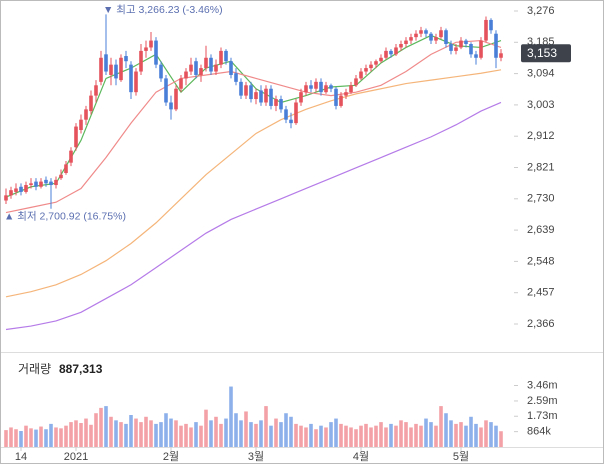 Image resolution: width=604 pixels, height=464 pixels. Describe the element at coordinates (539, 432) in the screenshot. I see `volume-tick-label: 864k` at that location.